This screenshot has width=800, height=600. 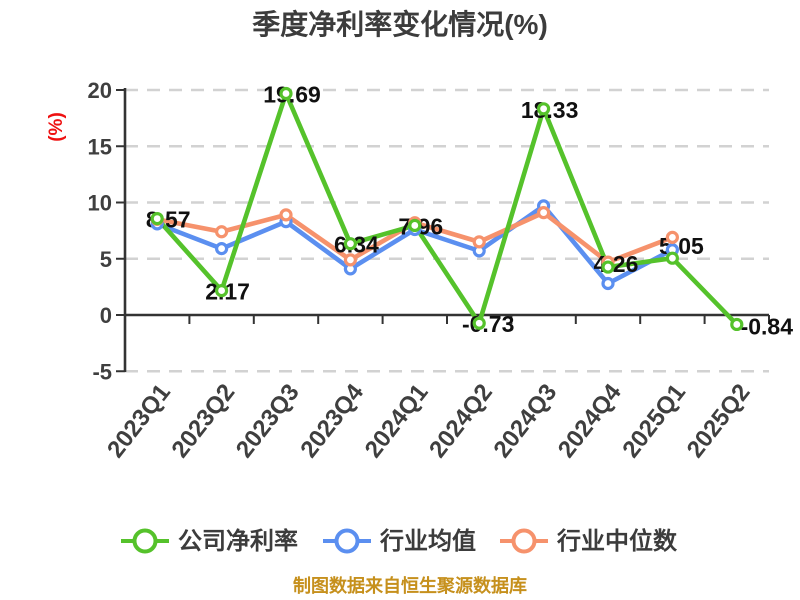 I want to click on point-value-label: 4.26, so click(x=616, y=264).